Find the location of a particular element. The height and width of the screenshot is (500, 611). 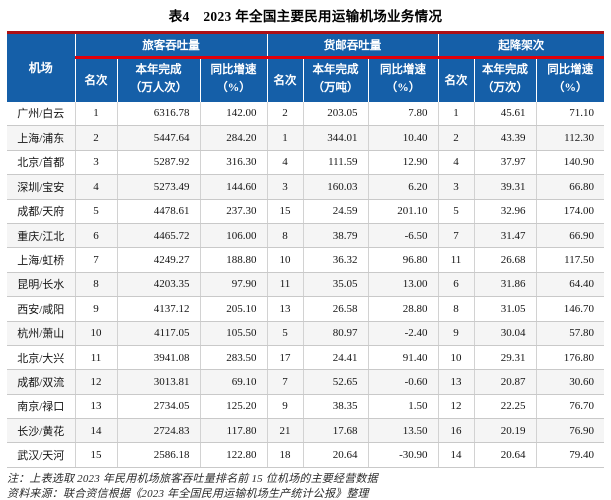

flights-rank-cell: 14 is located at coordinates (455, 455).